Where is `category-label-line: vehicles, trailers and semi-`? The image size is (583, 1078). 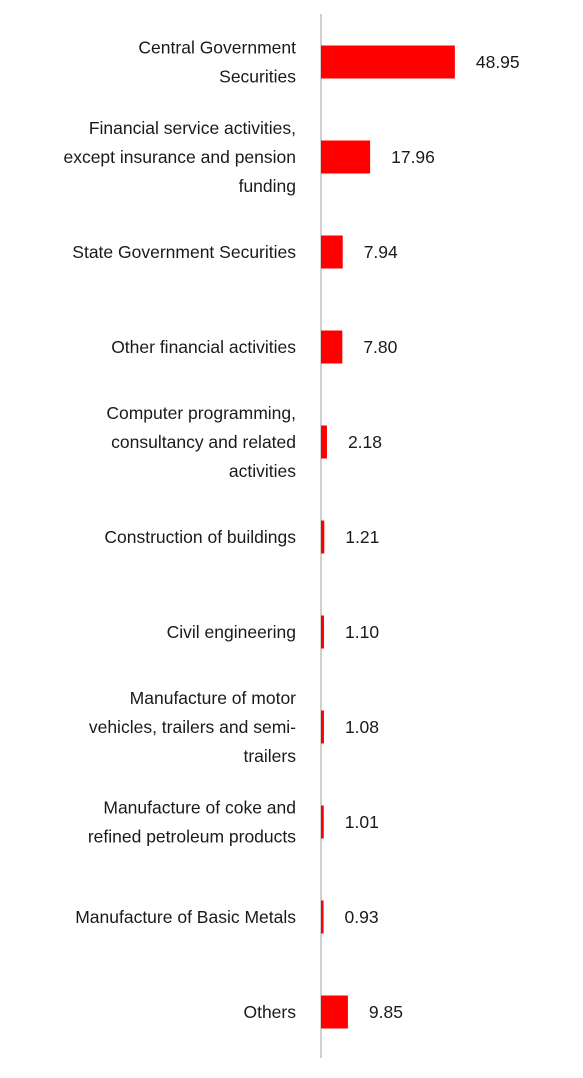 category-label-line: vehicles, trailers and semi- is located at coordinates (192, 727).